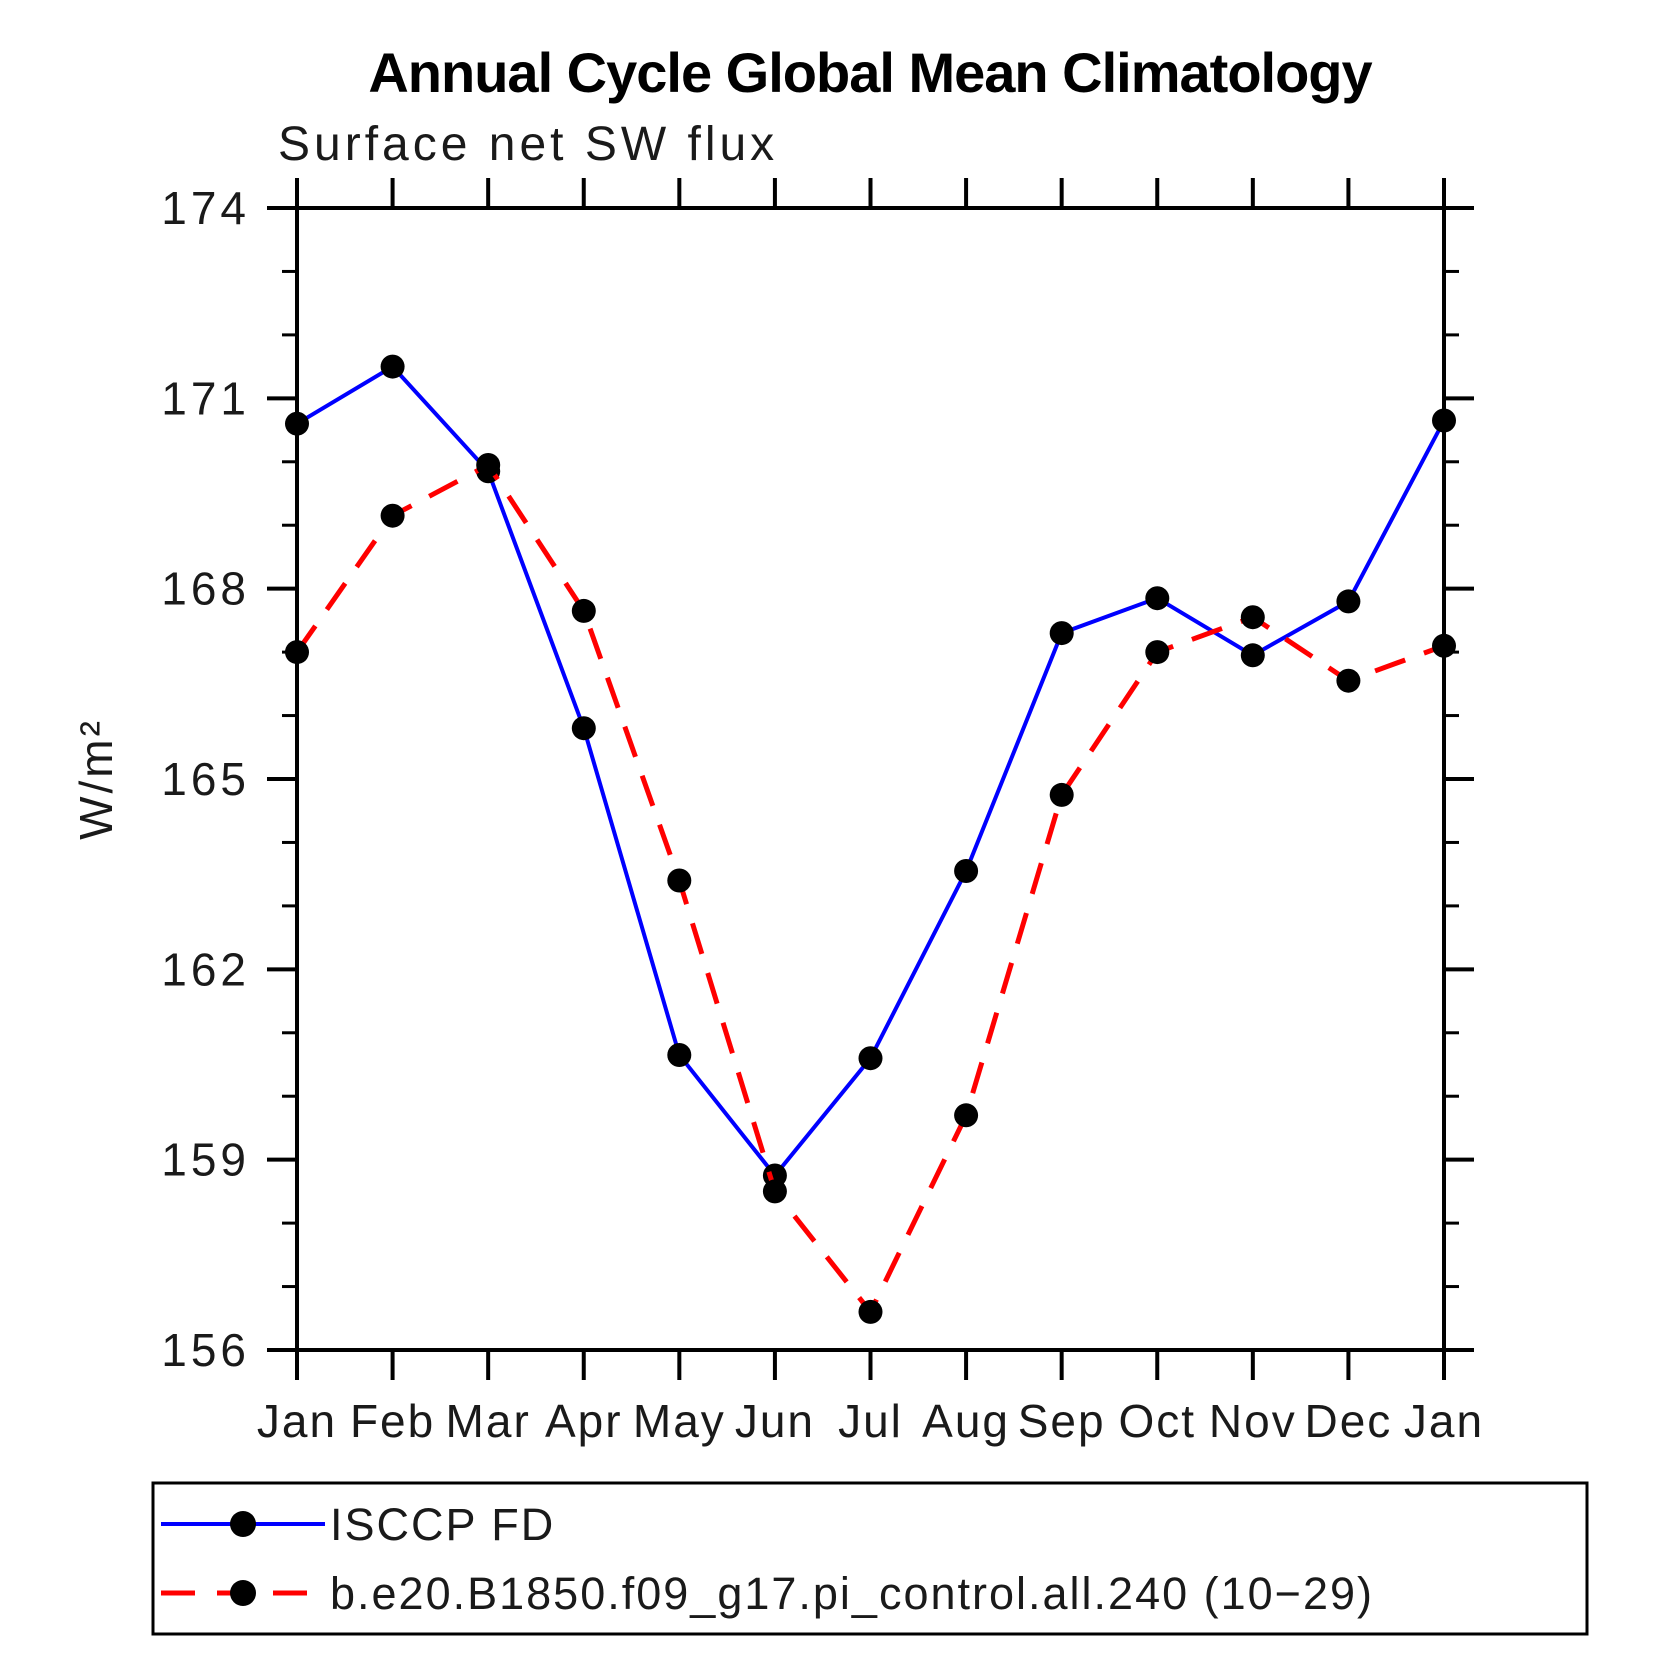  I want to click on legend-frame, so click(870, 1558).